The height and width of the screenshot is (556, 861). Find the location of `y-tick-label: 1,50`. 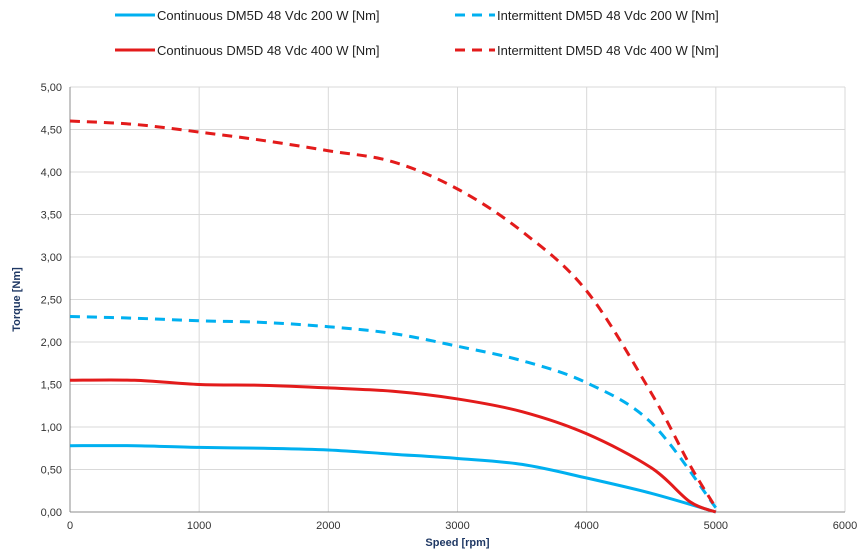

y-tick-label: 1,50 is located at coordinates (51, 386).